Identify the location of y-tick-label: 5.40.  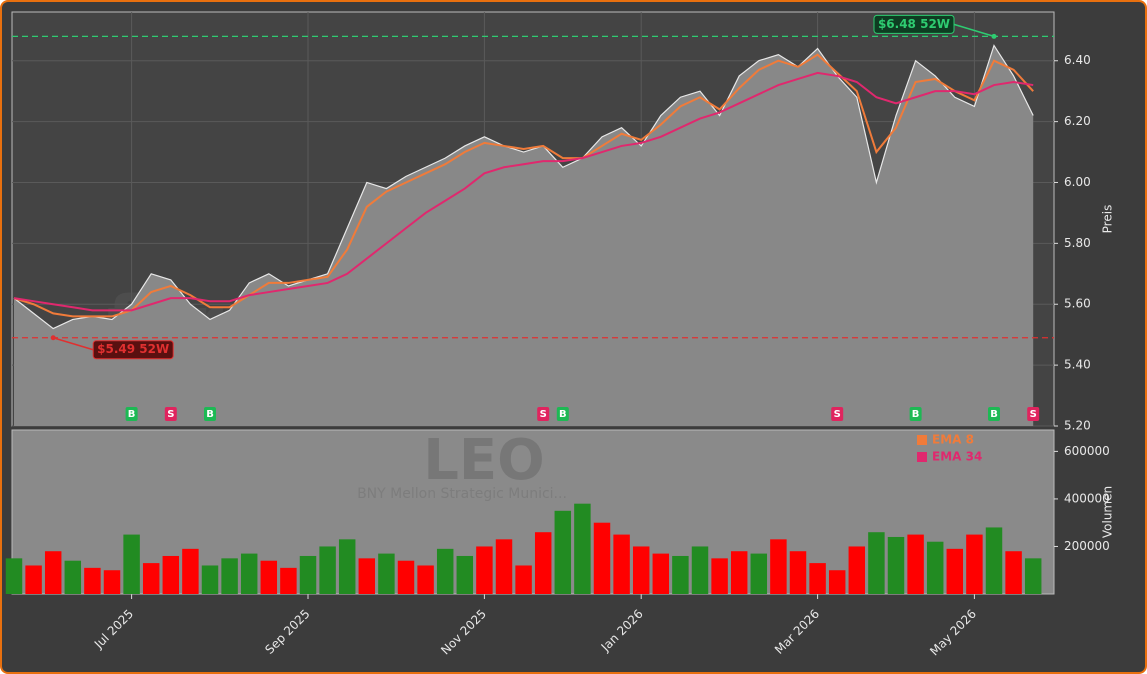
(1077, 365).